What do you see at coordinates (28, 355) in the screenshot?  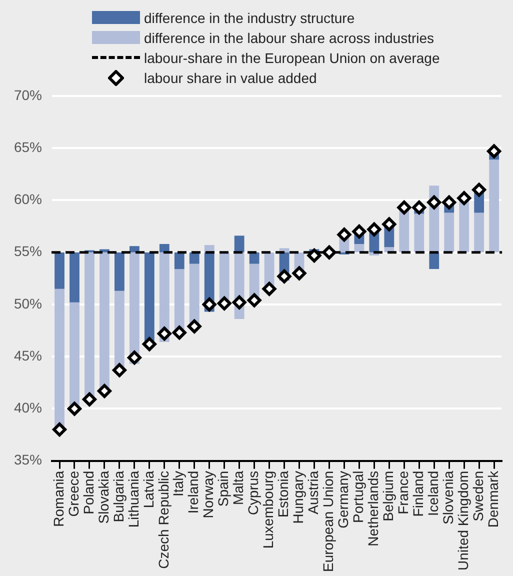 I see `y-tick-label: 45%` at bounding box center [28, 355].